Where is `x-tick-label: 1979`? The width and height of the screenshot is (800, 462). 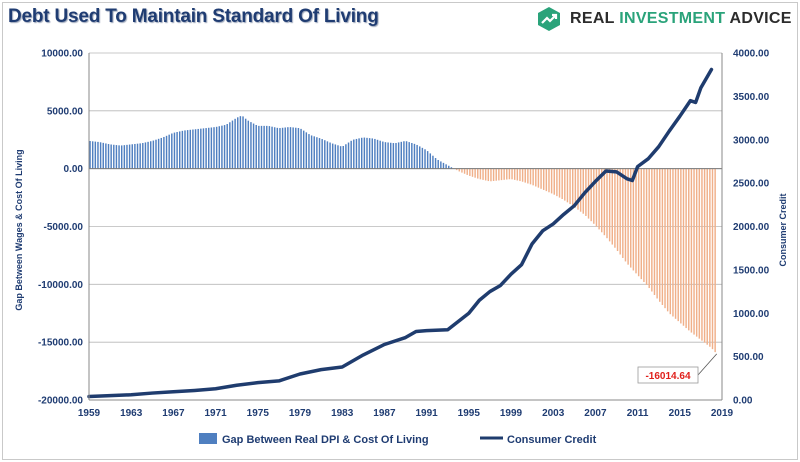 x-tick-label: 1979 is located at coordinates (300, 413).